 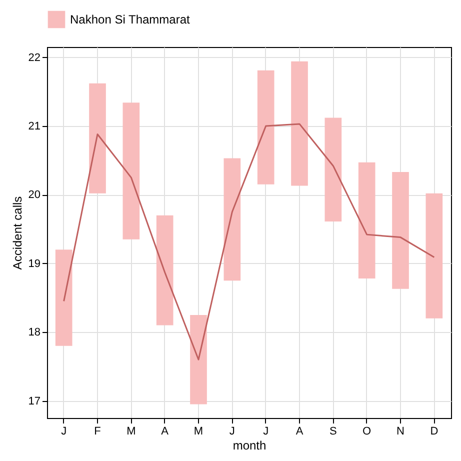 What do you see at coordinates (34, 58) in the screenshot?
I see `y-tick-label: 22` at bounding box center [34, 58].